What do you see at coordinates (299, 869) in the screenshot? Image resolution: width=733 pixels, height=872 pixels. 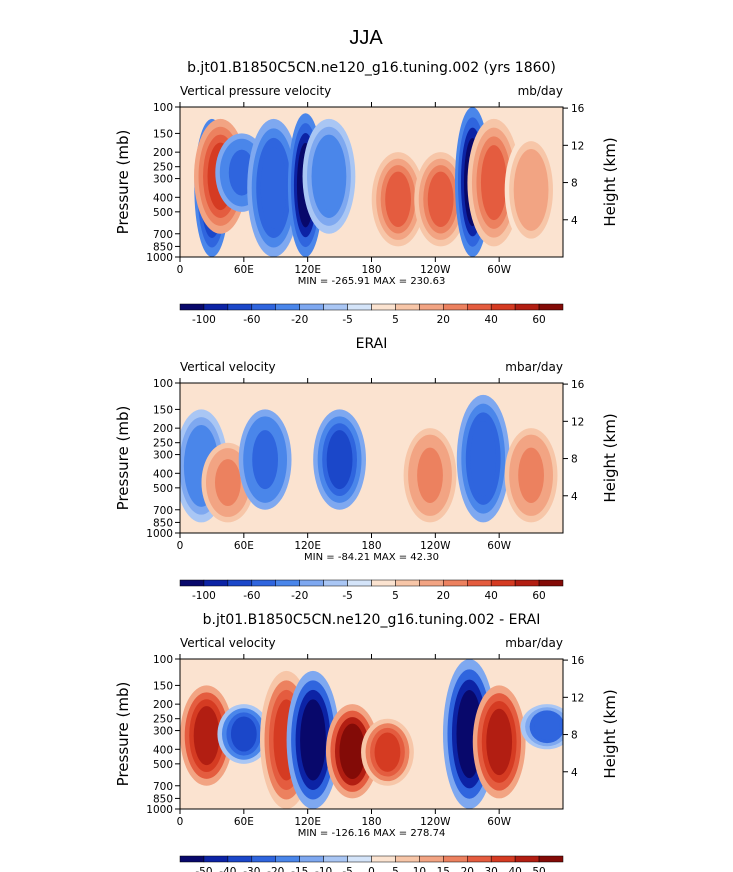 I see `colorbar-label: -15` at bounding box center [299, 869].